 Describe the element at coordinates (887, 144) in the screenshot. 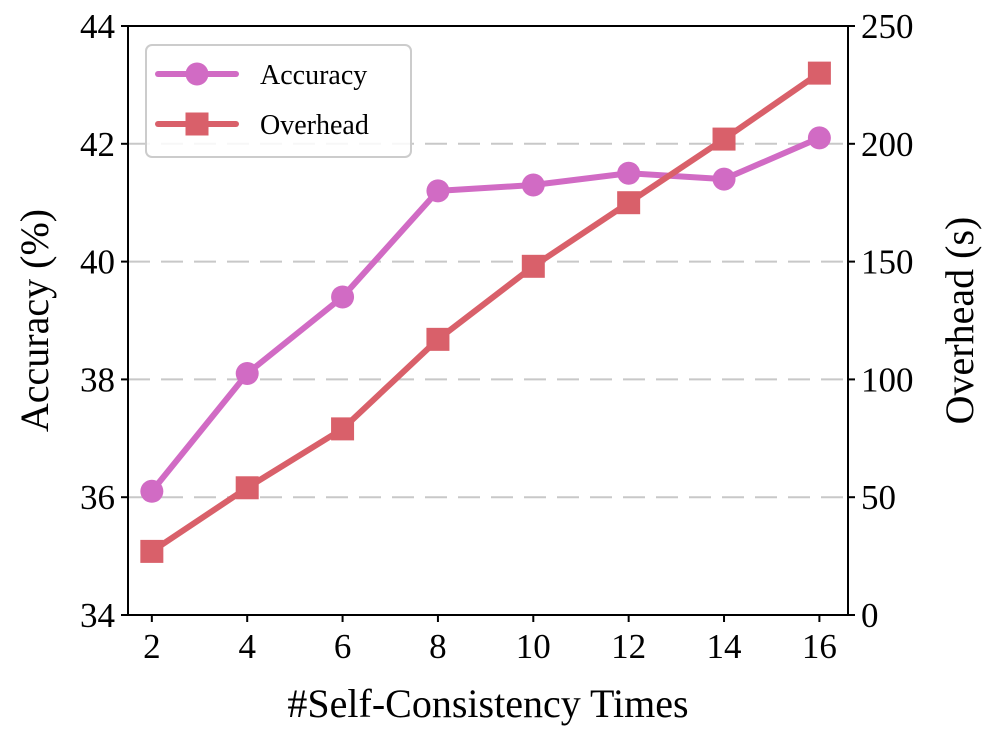

I see `y-right-tick-label: 200` at that location.